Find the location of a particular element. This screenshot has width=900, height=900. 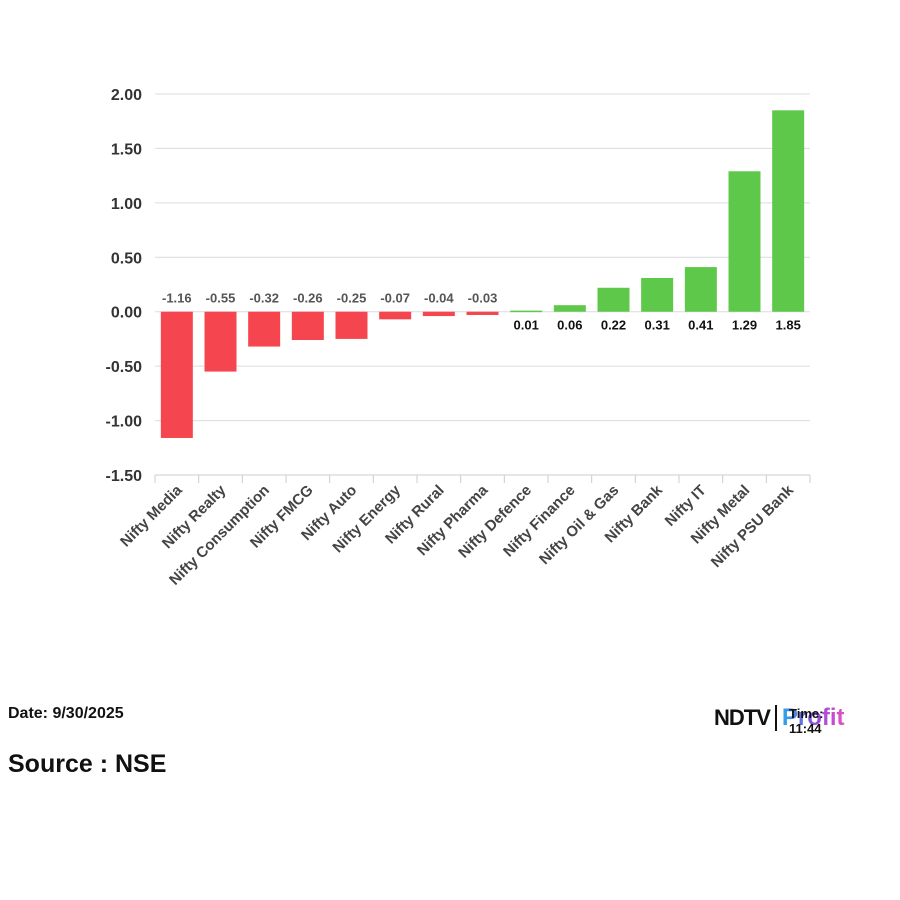

x-tick-label: Nifty Oil & Gas is located at coordinates (579, 525).